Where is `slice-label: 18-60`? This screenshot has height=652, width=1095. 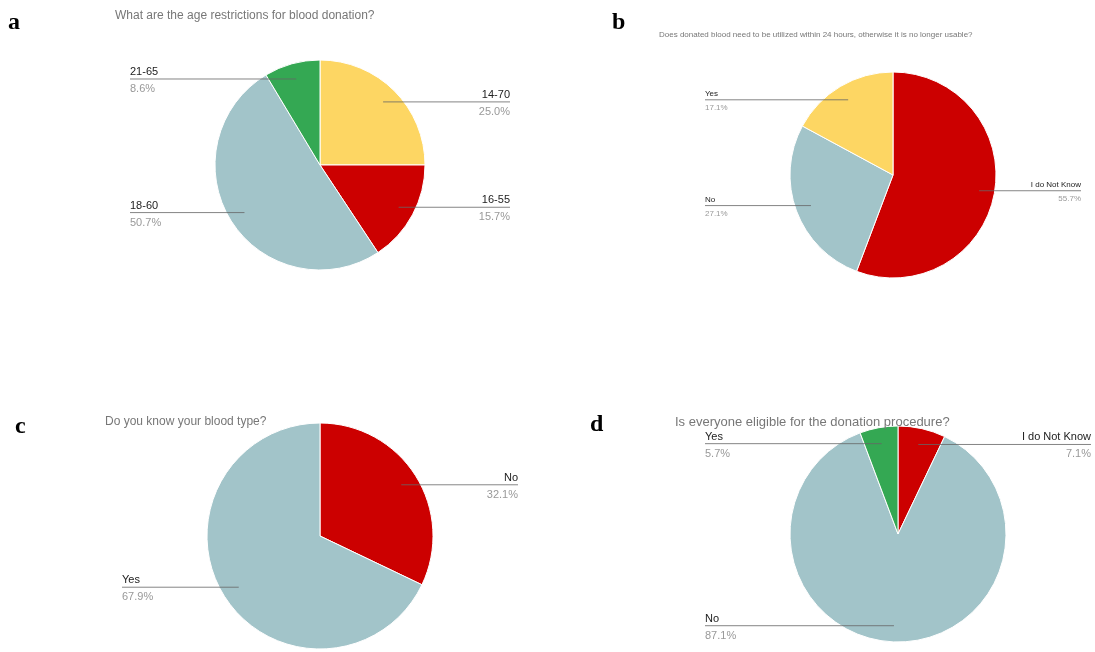 slice-label: 18-60 is located at coordinates (144, 204).